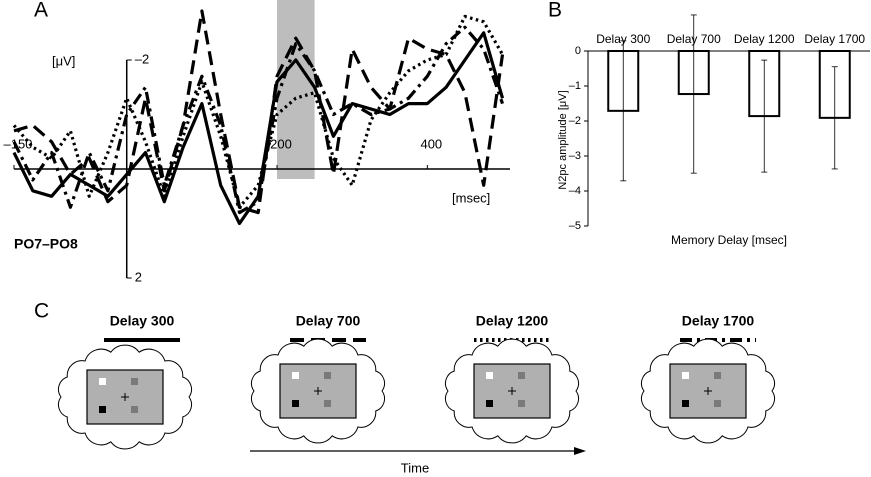  I want to click on condition-label: Delay 300, so click(142, 321).